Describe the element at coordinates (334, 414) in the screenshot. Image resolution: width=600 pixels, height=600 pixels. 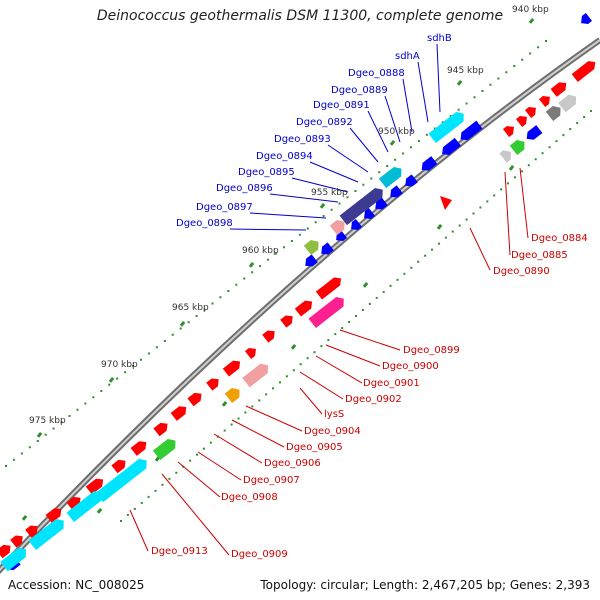
I see `gene-label: lysS` at that location.